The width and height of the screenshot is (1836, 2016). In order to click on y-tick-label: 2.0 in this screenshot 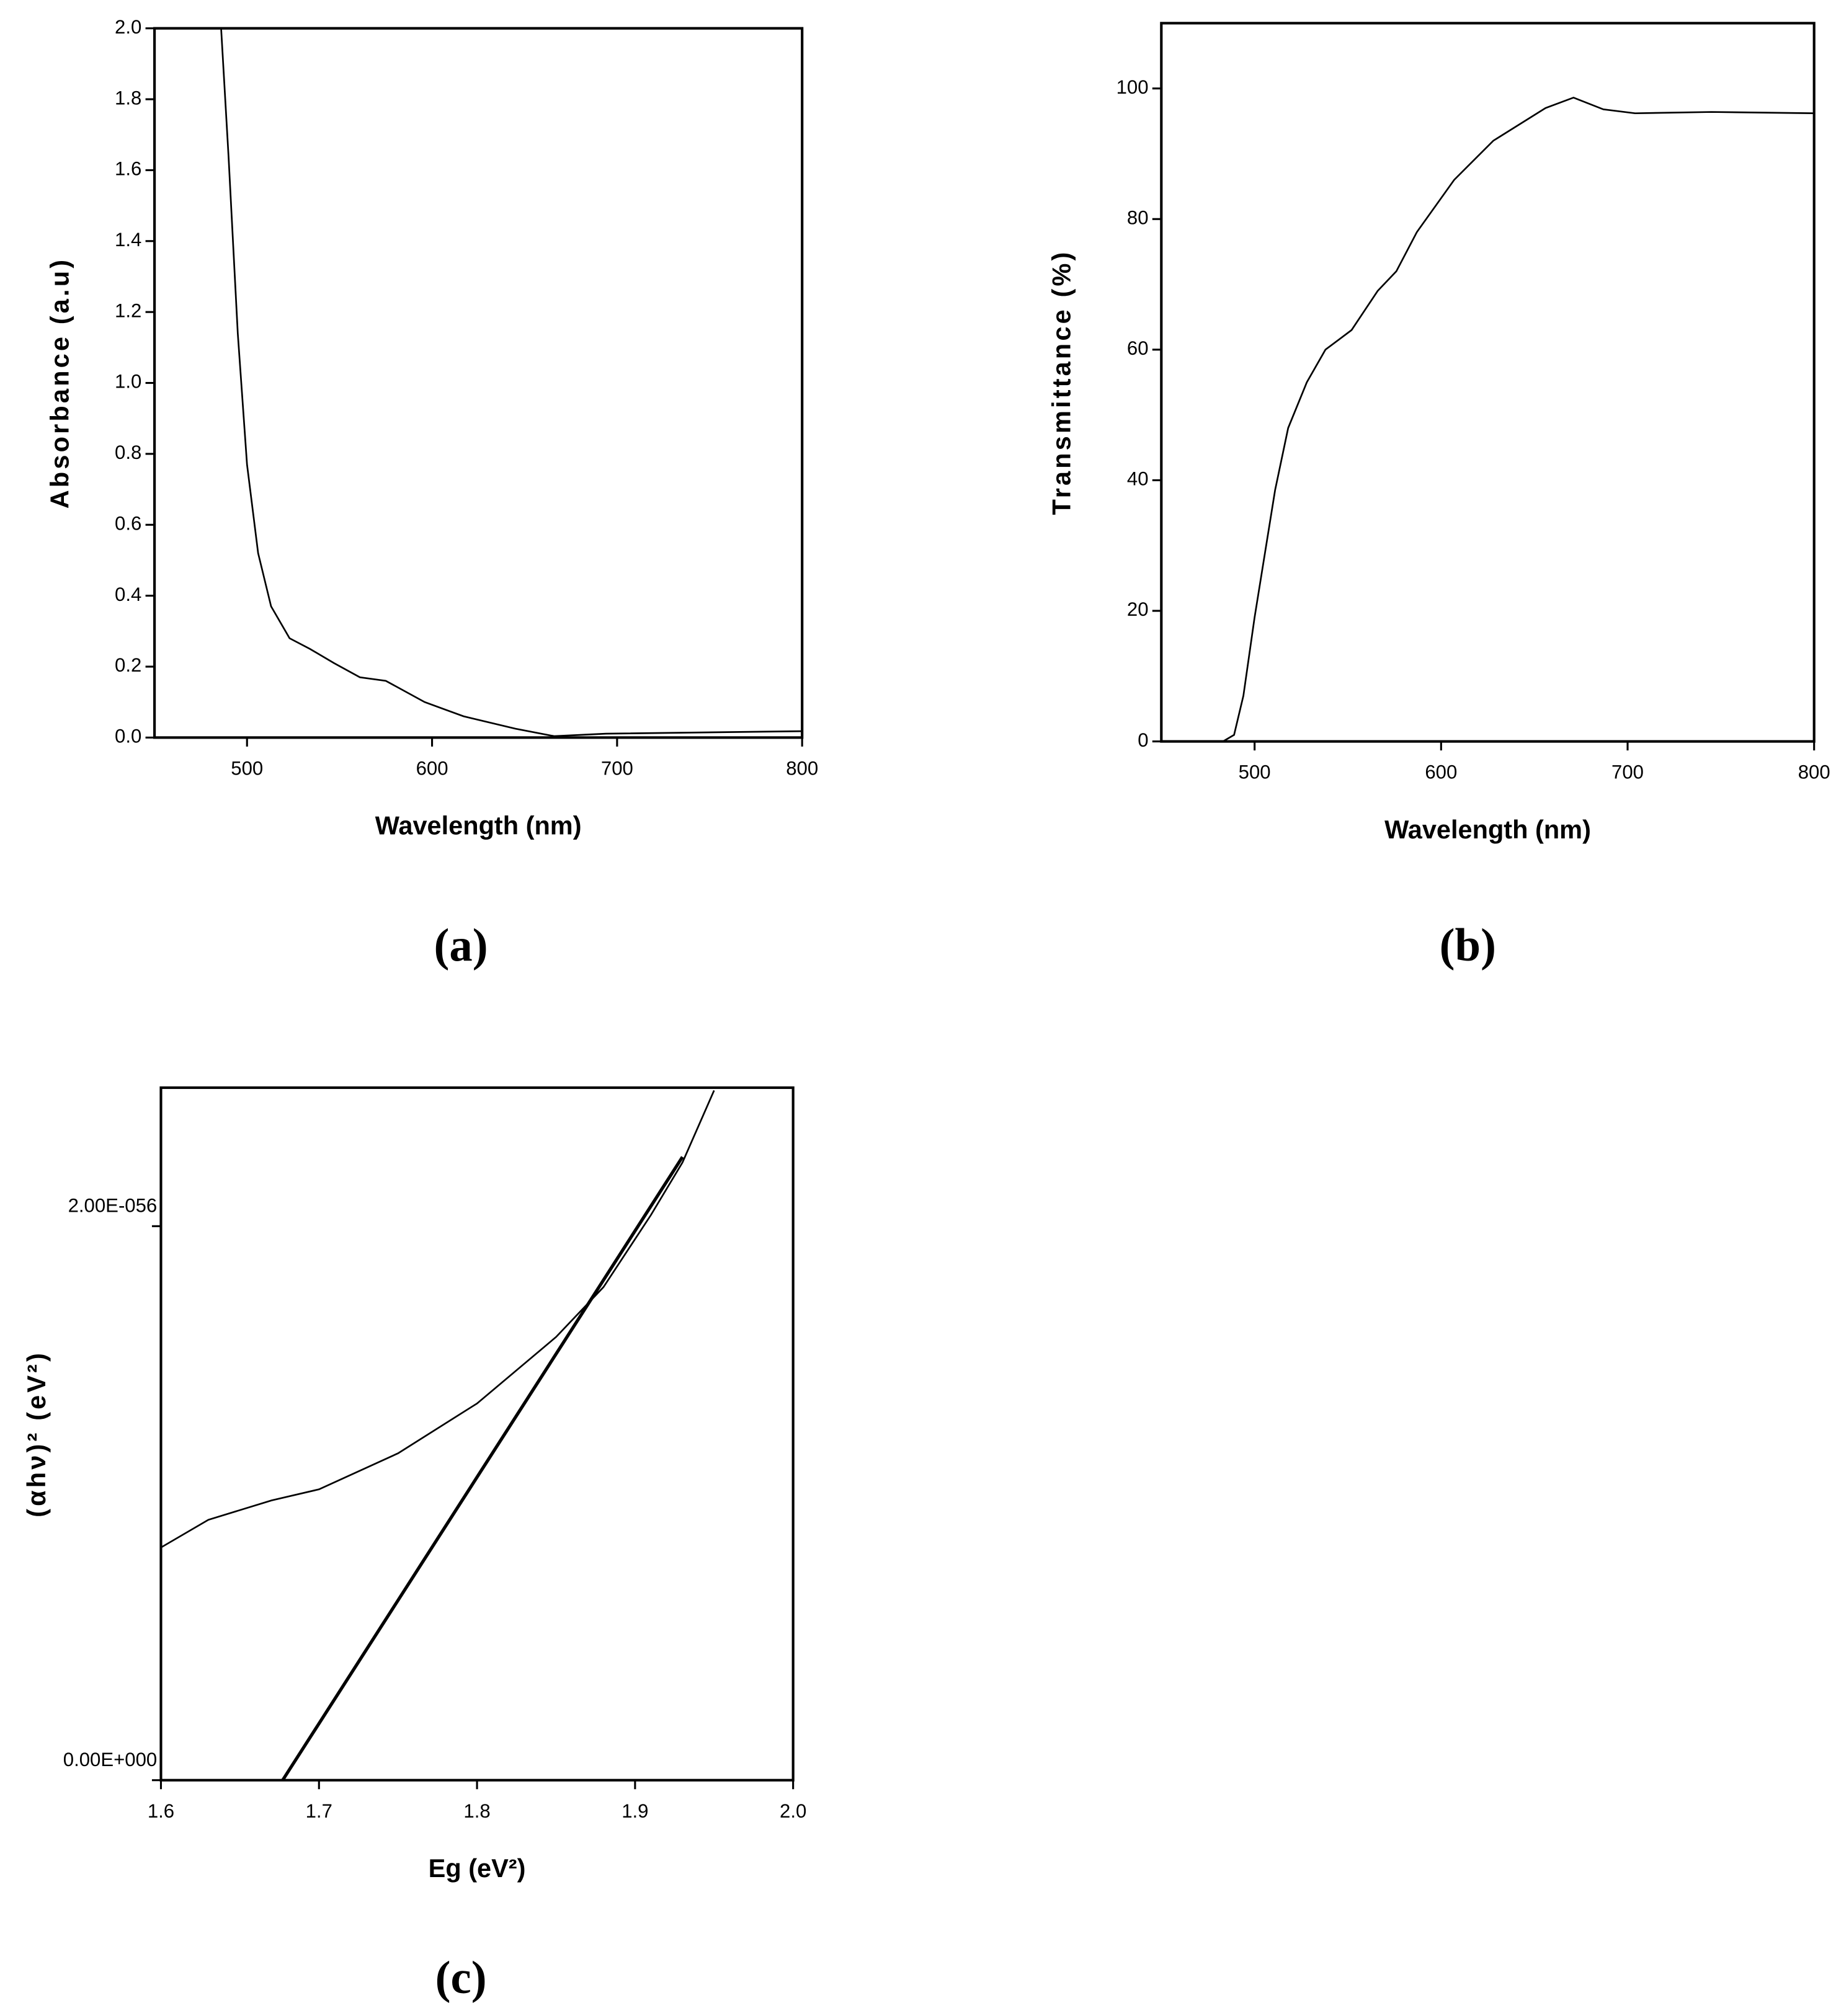, I will do `click(128, 27)`.